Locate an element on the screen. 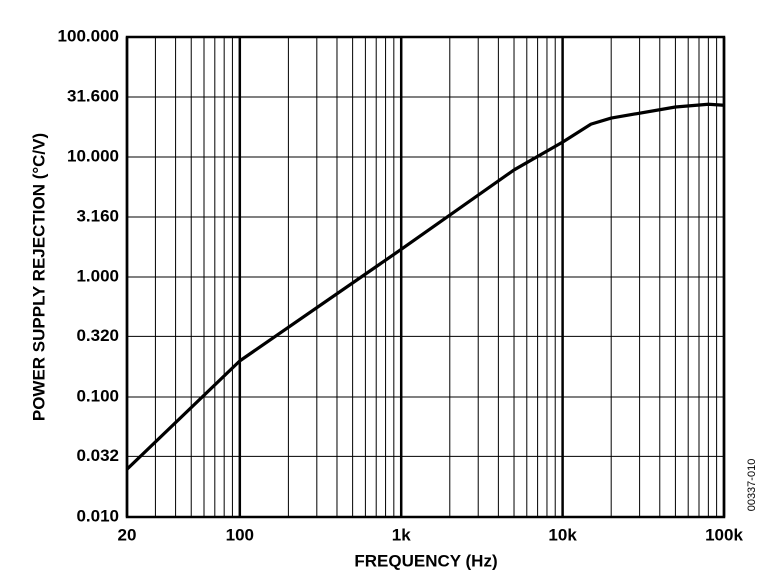 This screenshot has height=585, width=767. y-tick-label: 10.000 is located at coordinates (93, 155).